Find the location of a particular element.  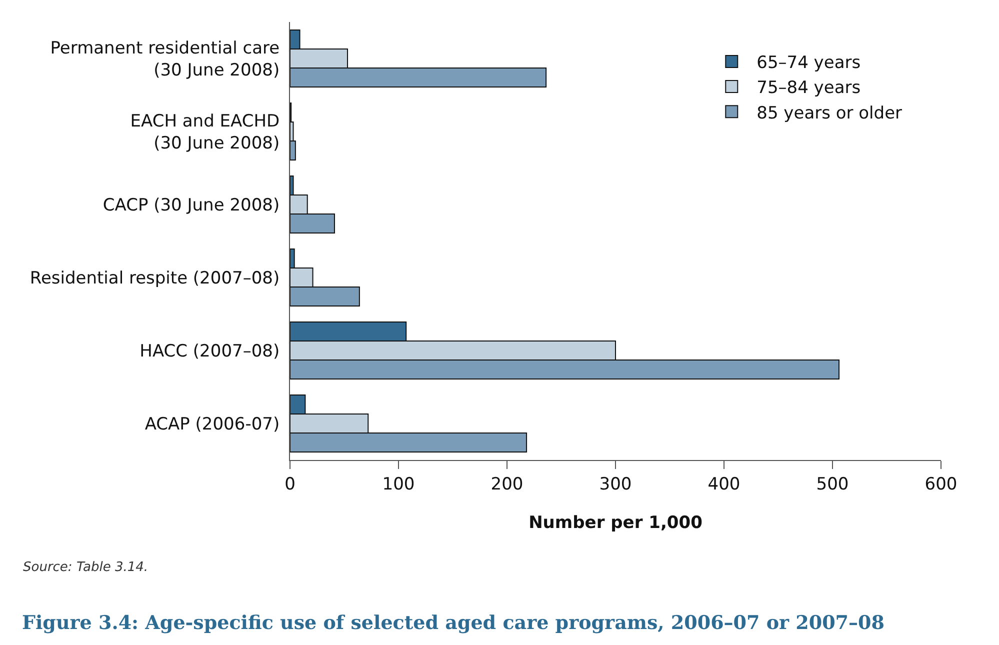

x-tick-label: 600 is located at coordinates (941, 484).